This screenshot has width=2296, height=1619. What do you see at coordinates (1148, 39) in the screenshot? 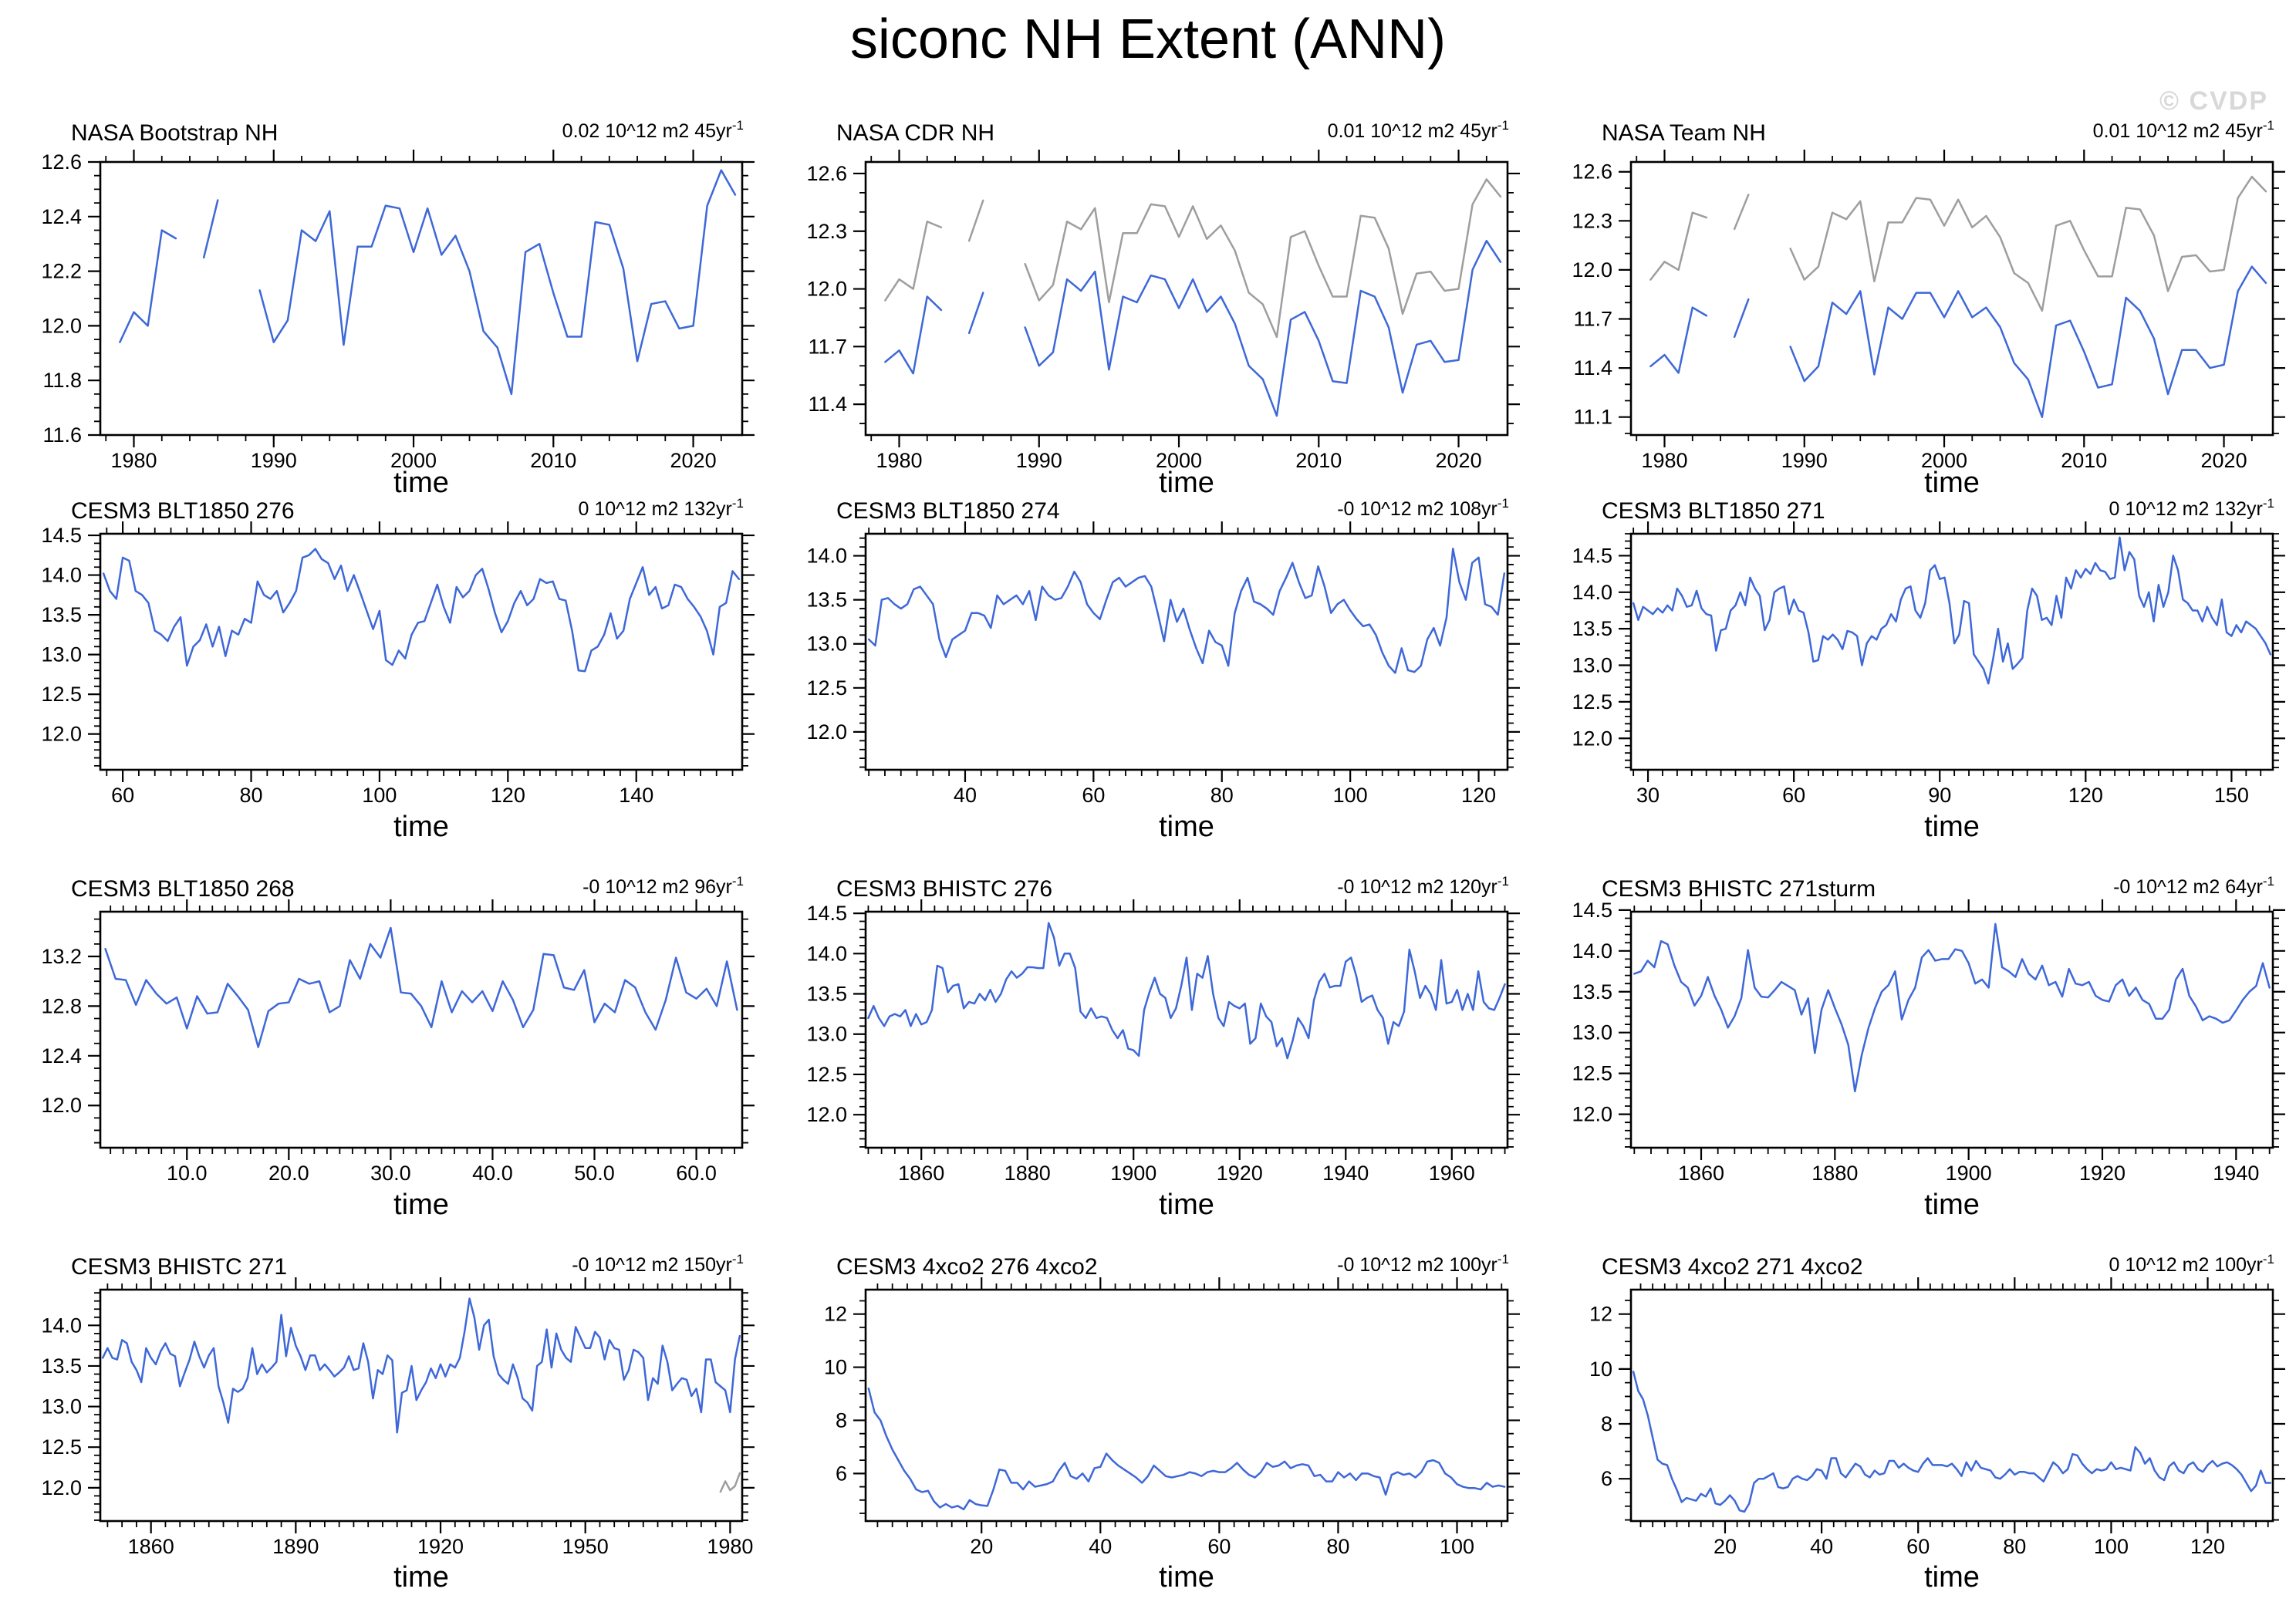
I see `page-title: siconc NH Extent (ANN)` at bounding box center [1148, 39].